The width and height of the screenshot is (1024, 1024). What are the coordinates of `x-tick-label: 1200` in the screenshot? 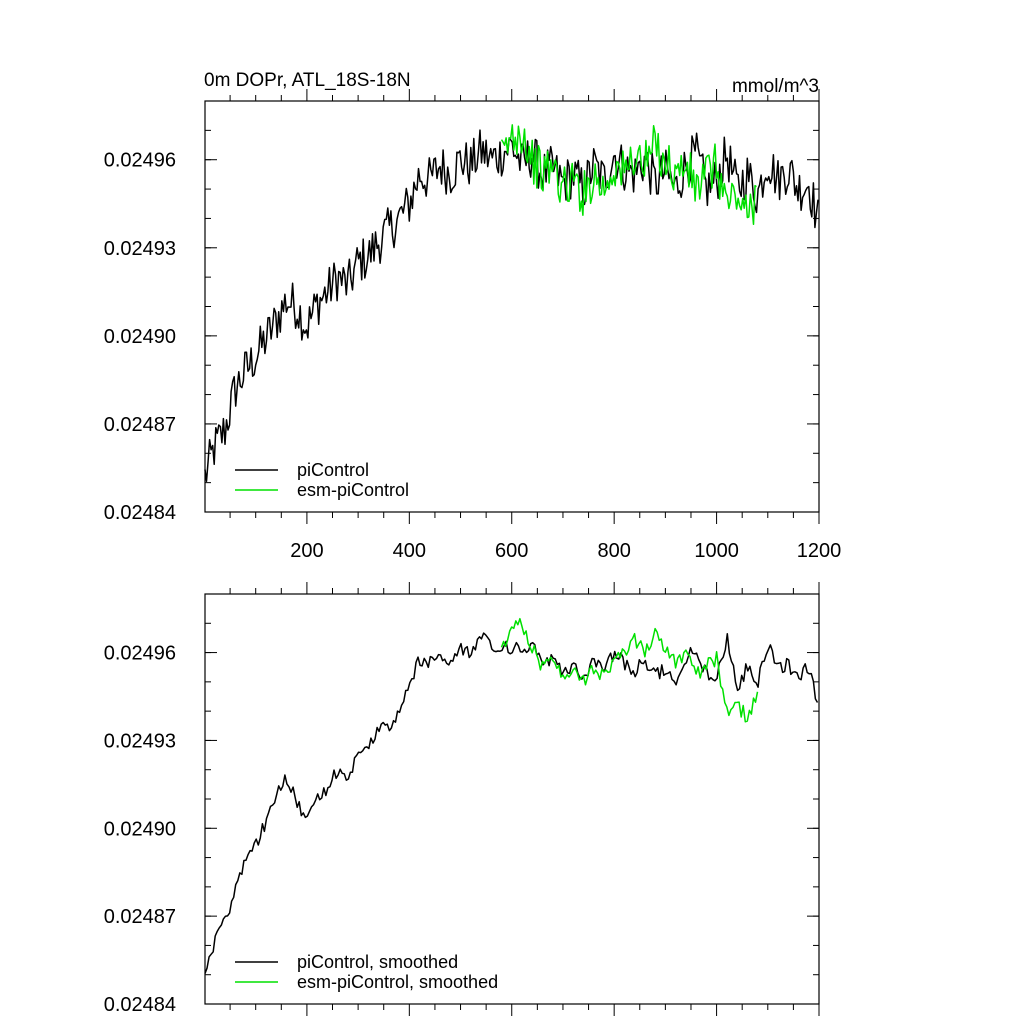 It's located at (819, 551).